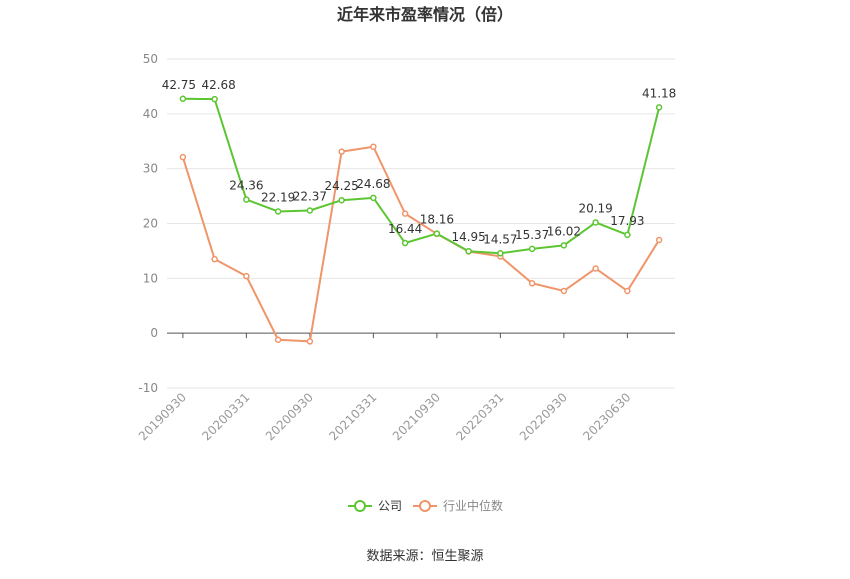  I want to click on data-label: 16.02, so click(564, 231).